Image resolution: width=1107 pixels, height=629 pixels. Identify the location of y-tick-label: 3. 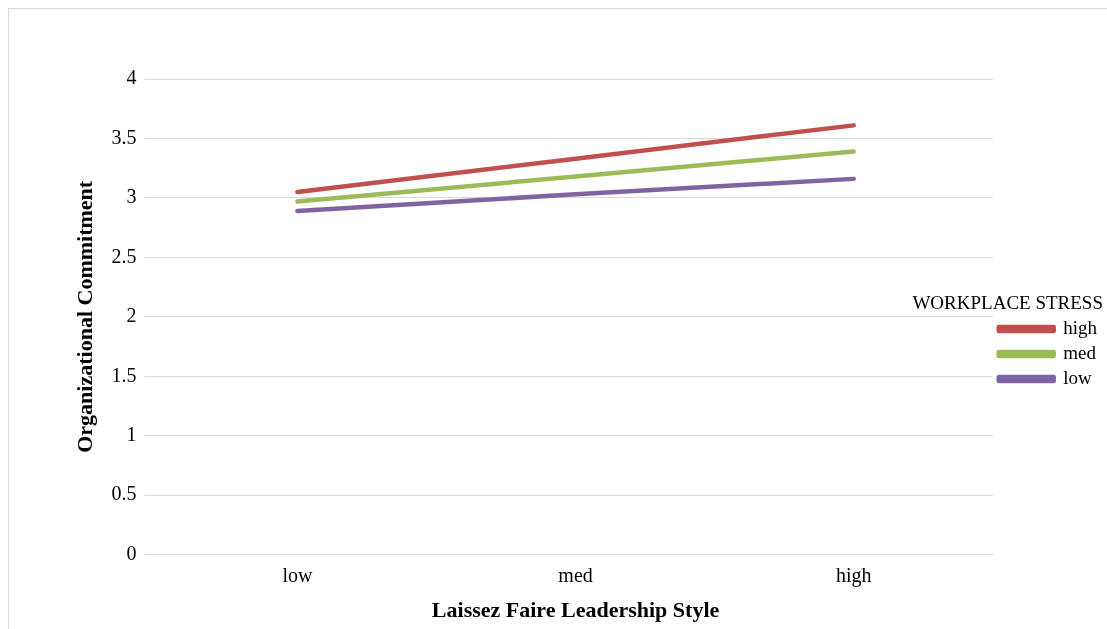
(131, 196).